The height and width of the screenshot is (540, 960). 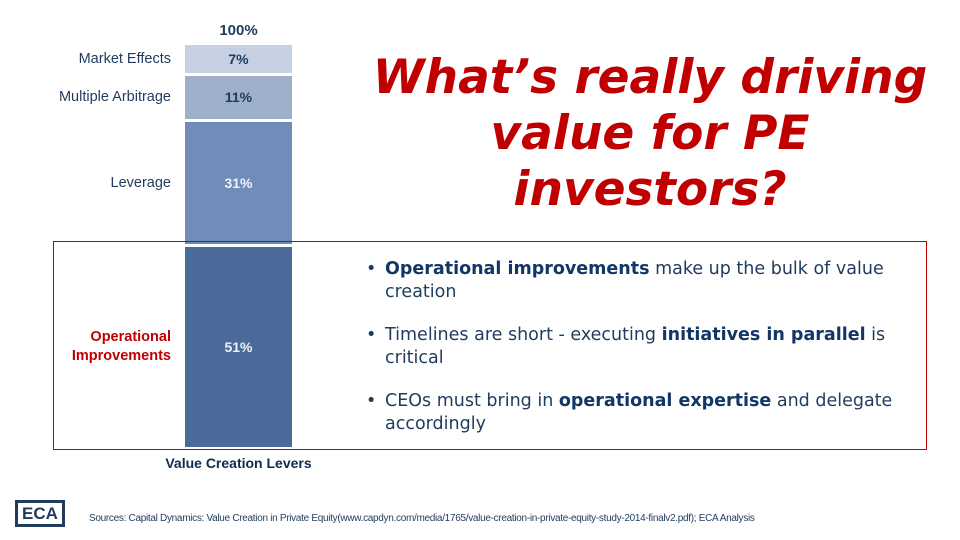 I want to click on bar-segment-market-effects: 7%, so click(x=238, y=59).